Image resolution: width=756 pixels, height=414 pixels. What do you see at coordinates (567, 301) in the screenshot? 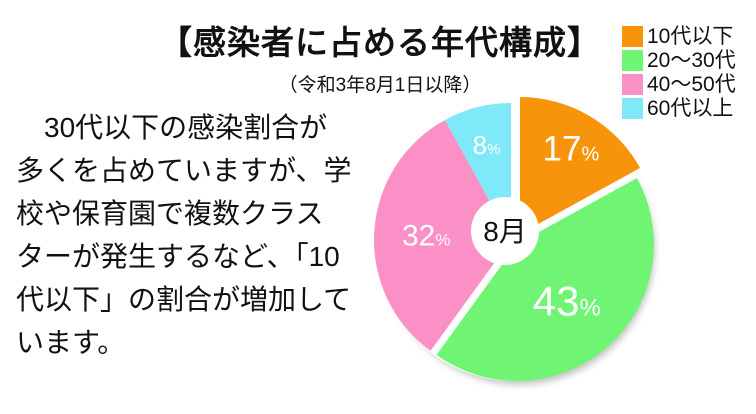
I see `slice-percent-label: 43%` at bounding box center [567, 301].